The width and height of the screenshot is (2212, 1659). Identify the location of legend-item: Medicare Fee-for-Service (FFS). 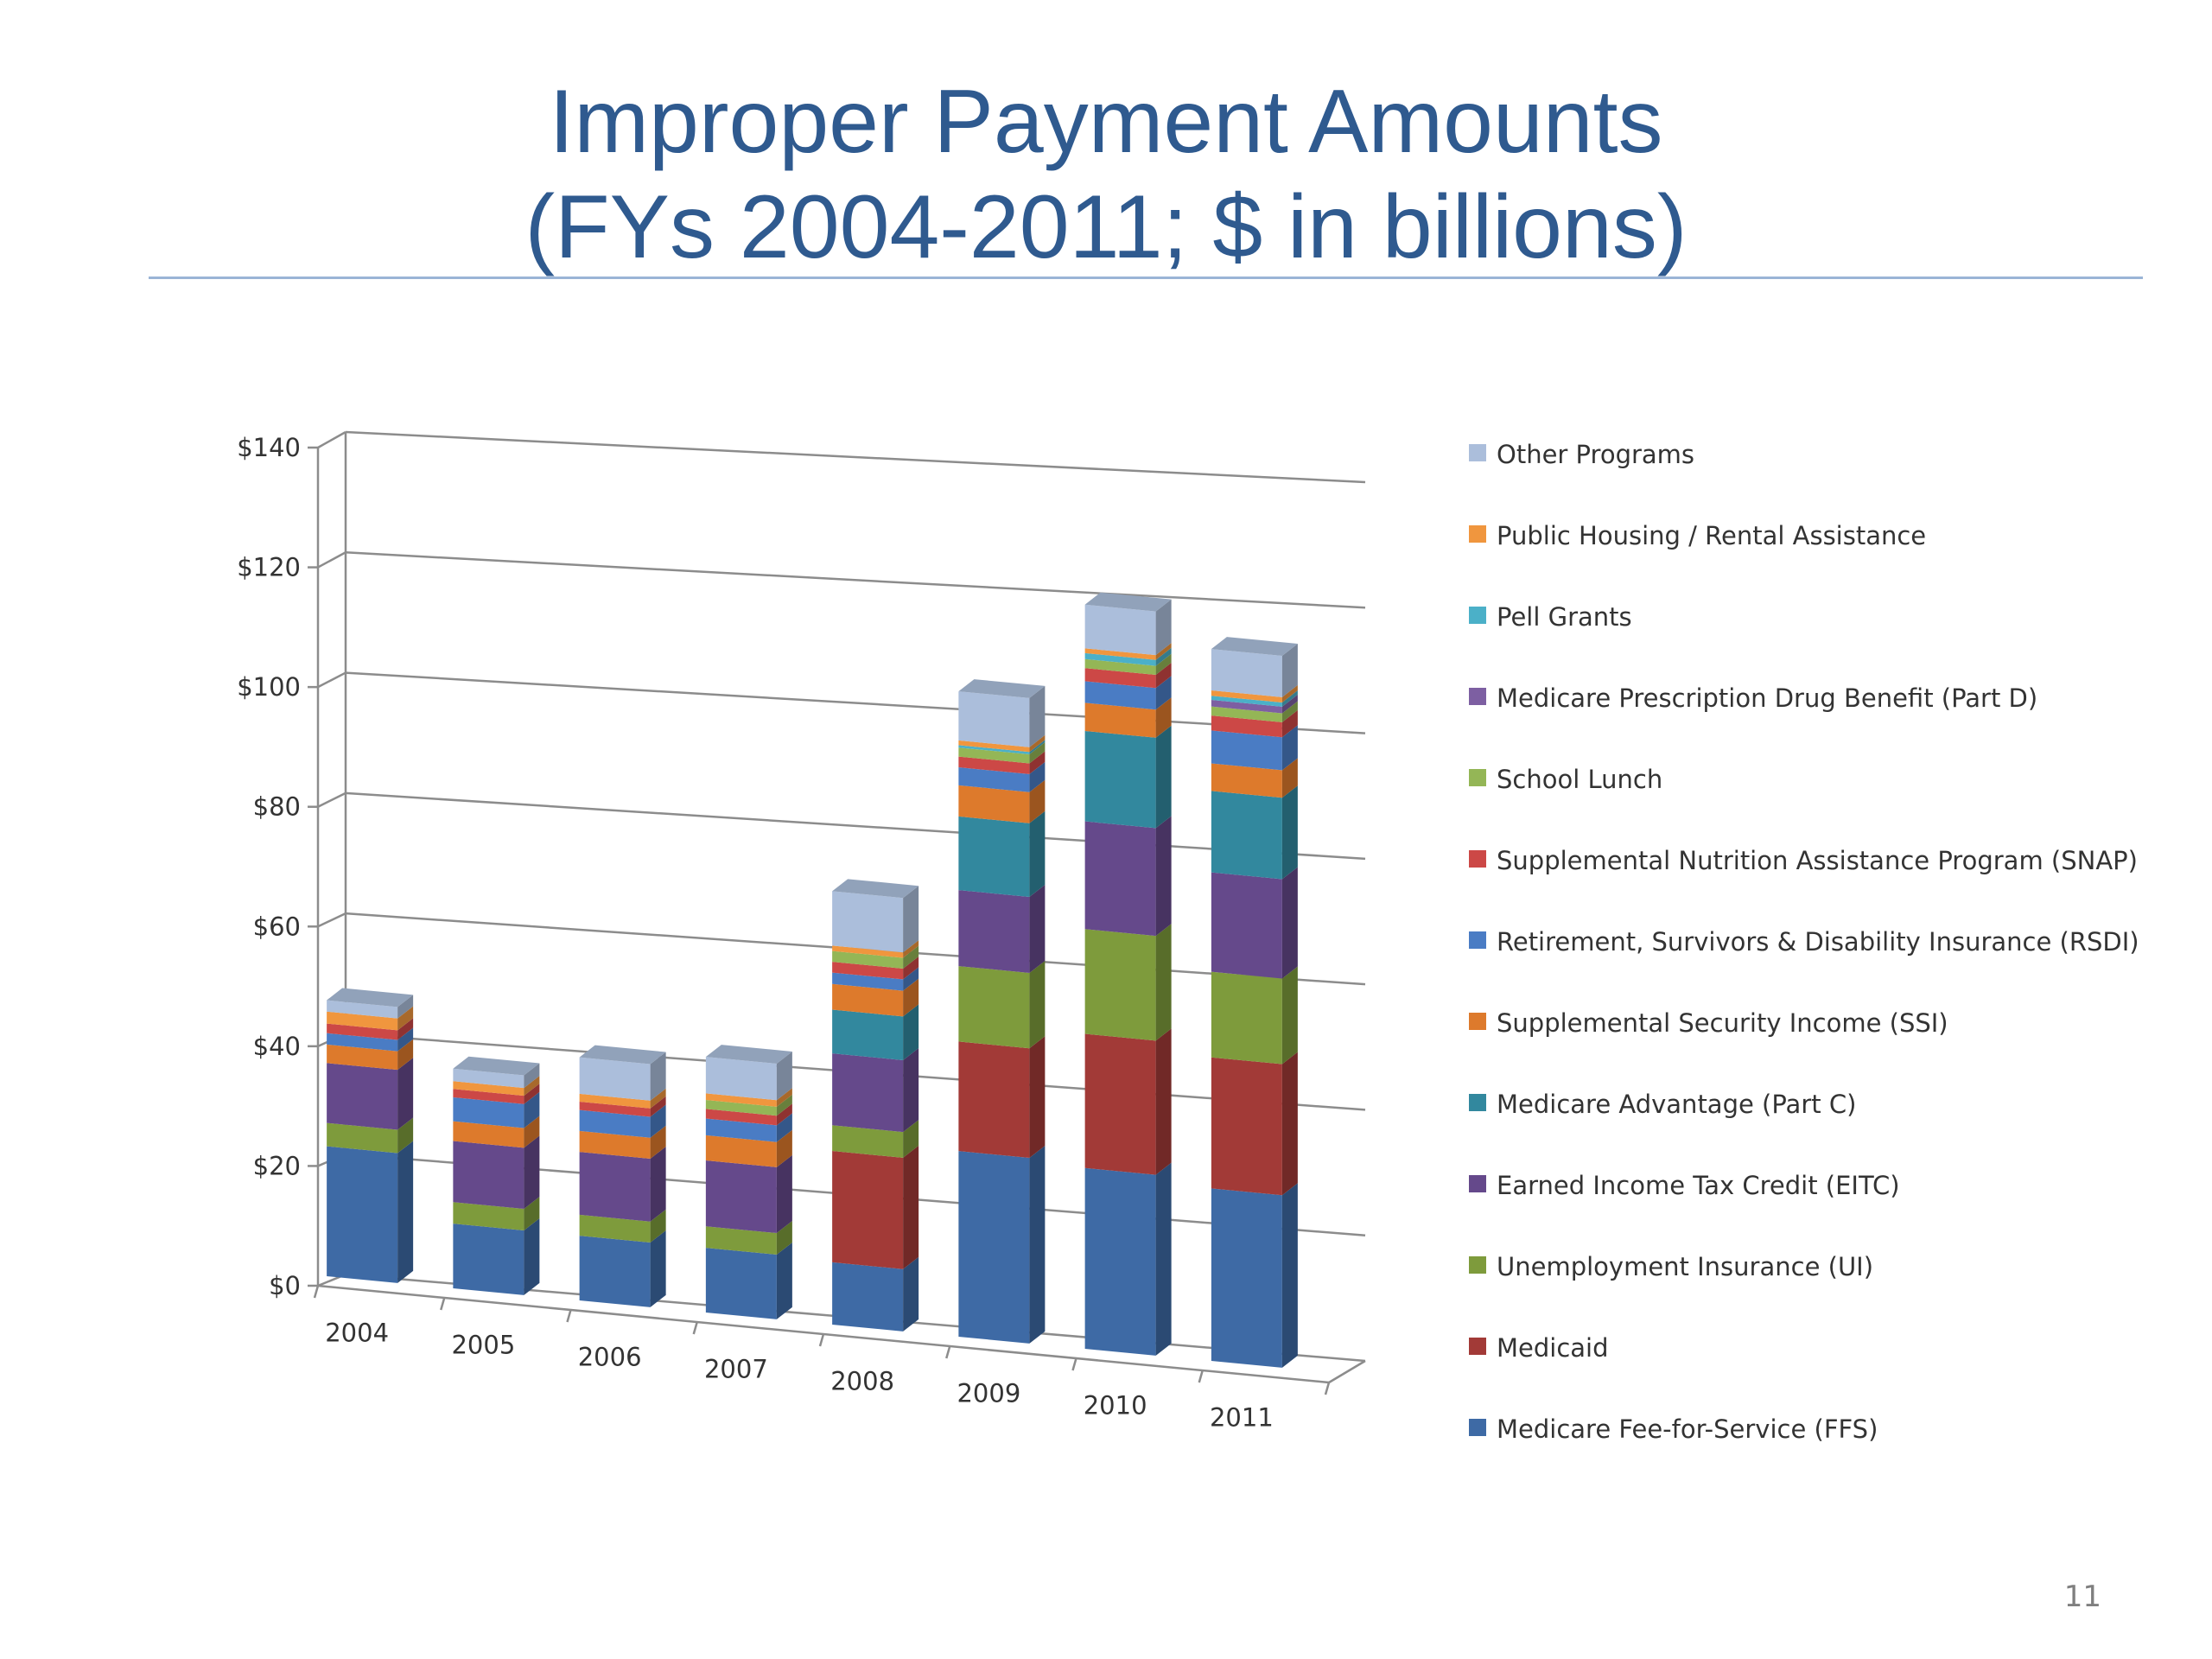
(1811, 1429).